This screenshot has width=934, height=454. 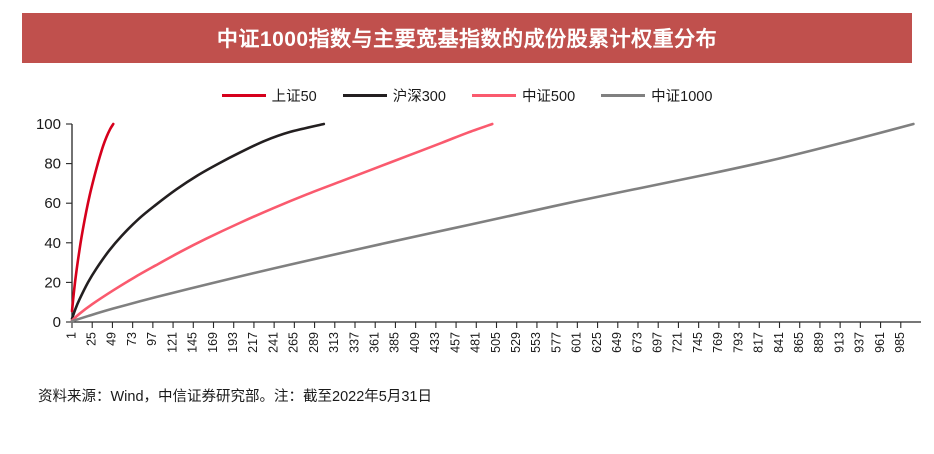 I want to click on y-axis-tick-label: 20, so click(x=52, y=282).